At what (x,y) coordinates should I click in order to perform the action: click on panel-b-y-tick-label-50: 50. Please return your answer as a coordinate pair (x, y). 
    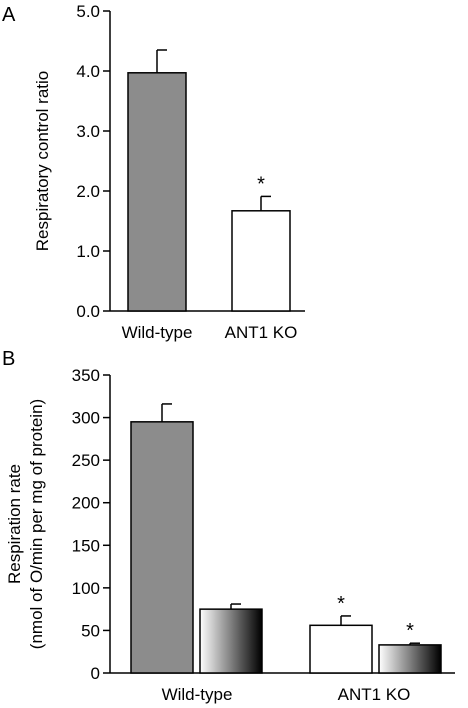
    Looking at the image, I should click on (90, 630).